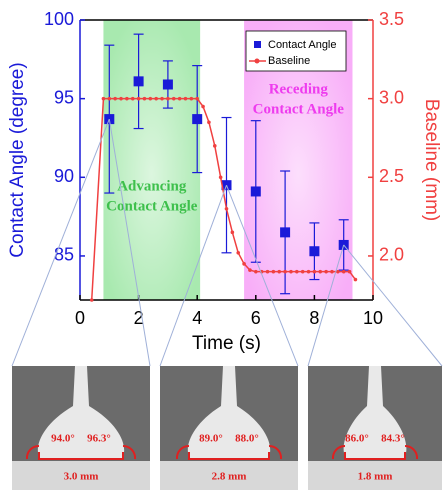 The width and height of the screenshot is (445, 493). Describe the element at coordinates (314, 318) in the screenshot. I see `x-tick-label: 8` at that location.